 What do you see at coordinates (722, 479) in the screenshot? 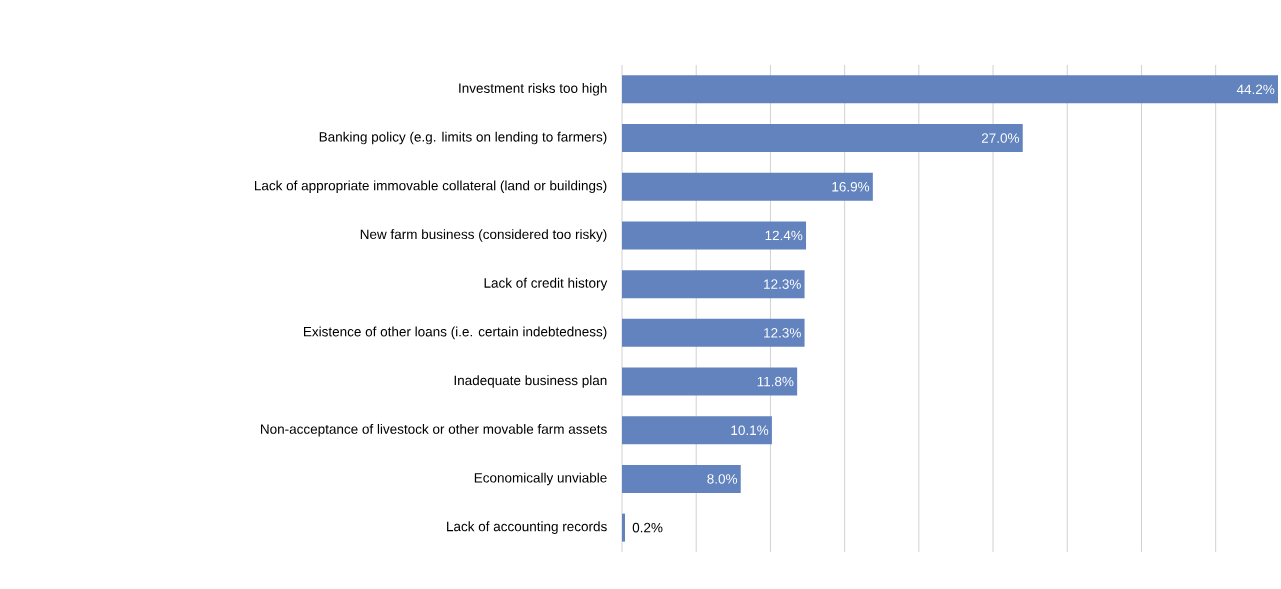
I see `data-label: 8.0%` at bounding box center [722, 479].